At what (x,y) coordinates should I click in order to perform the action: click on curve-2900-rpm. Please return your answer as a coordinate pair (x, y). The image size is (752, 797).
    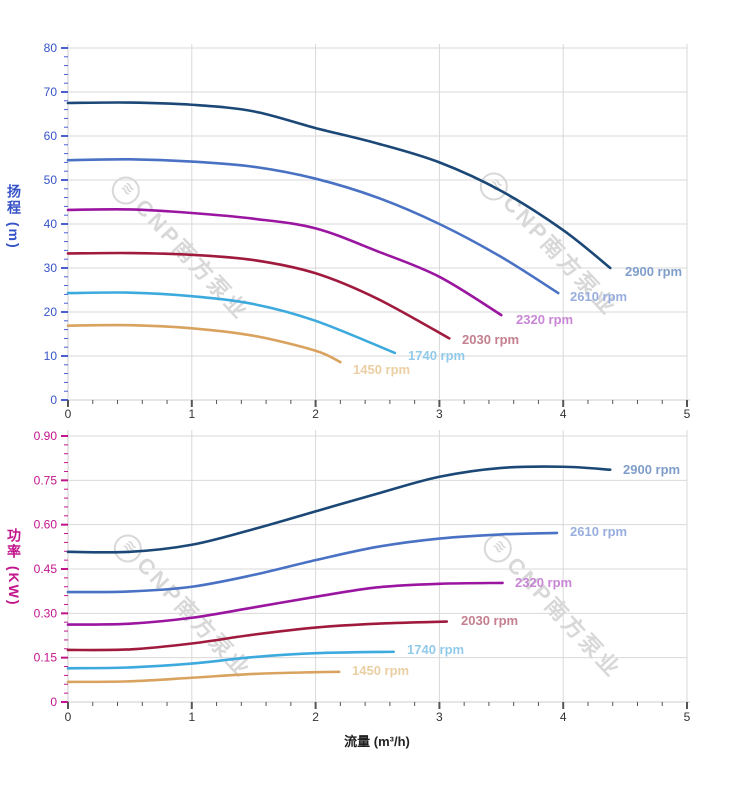
    Looking at the image, I should click on (339, 509).